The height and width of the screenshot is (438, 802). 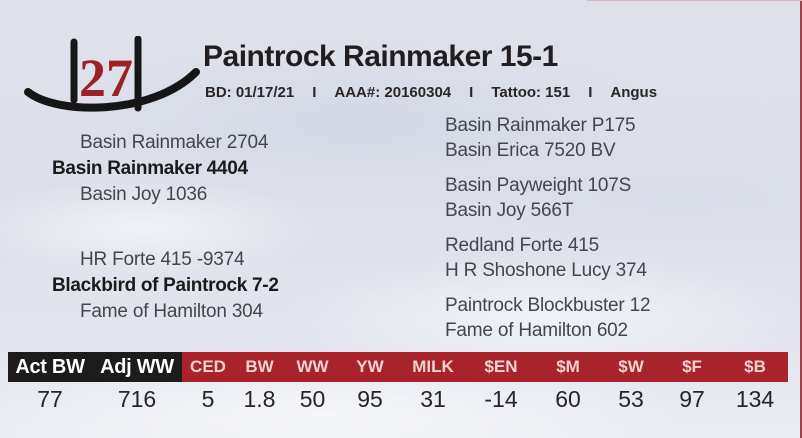 What do you see at coordinates (538, 185) in the screenshot?
I see `grandparent-top: Basin Payweight 107S` at bounding box center [538, 185].